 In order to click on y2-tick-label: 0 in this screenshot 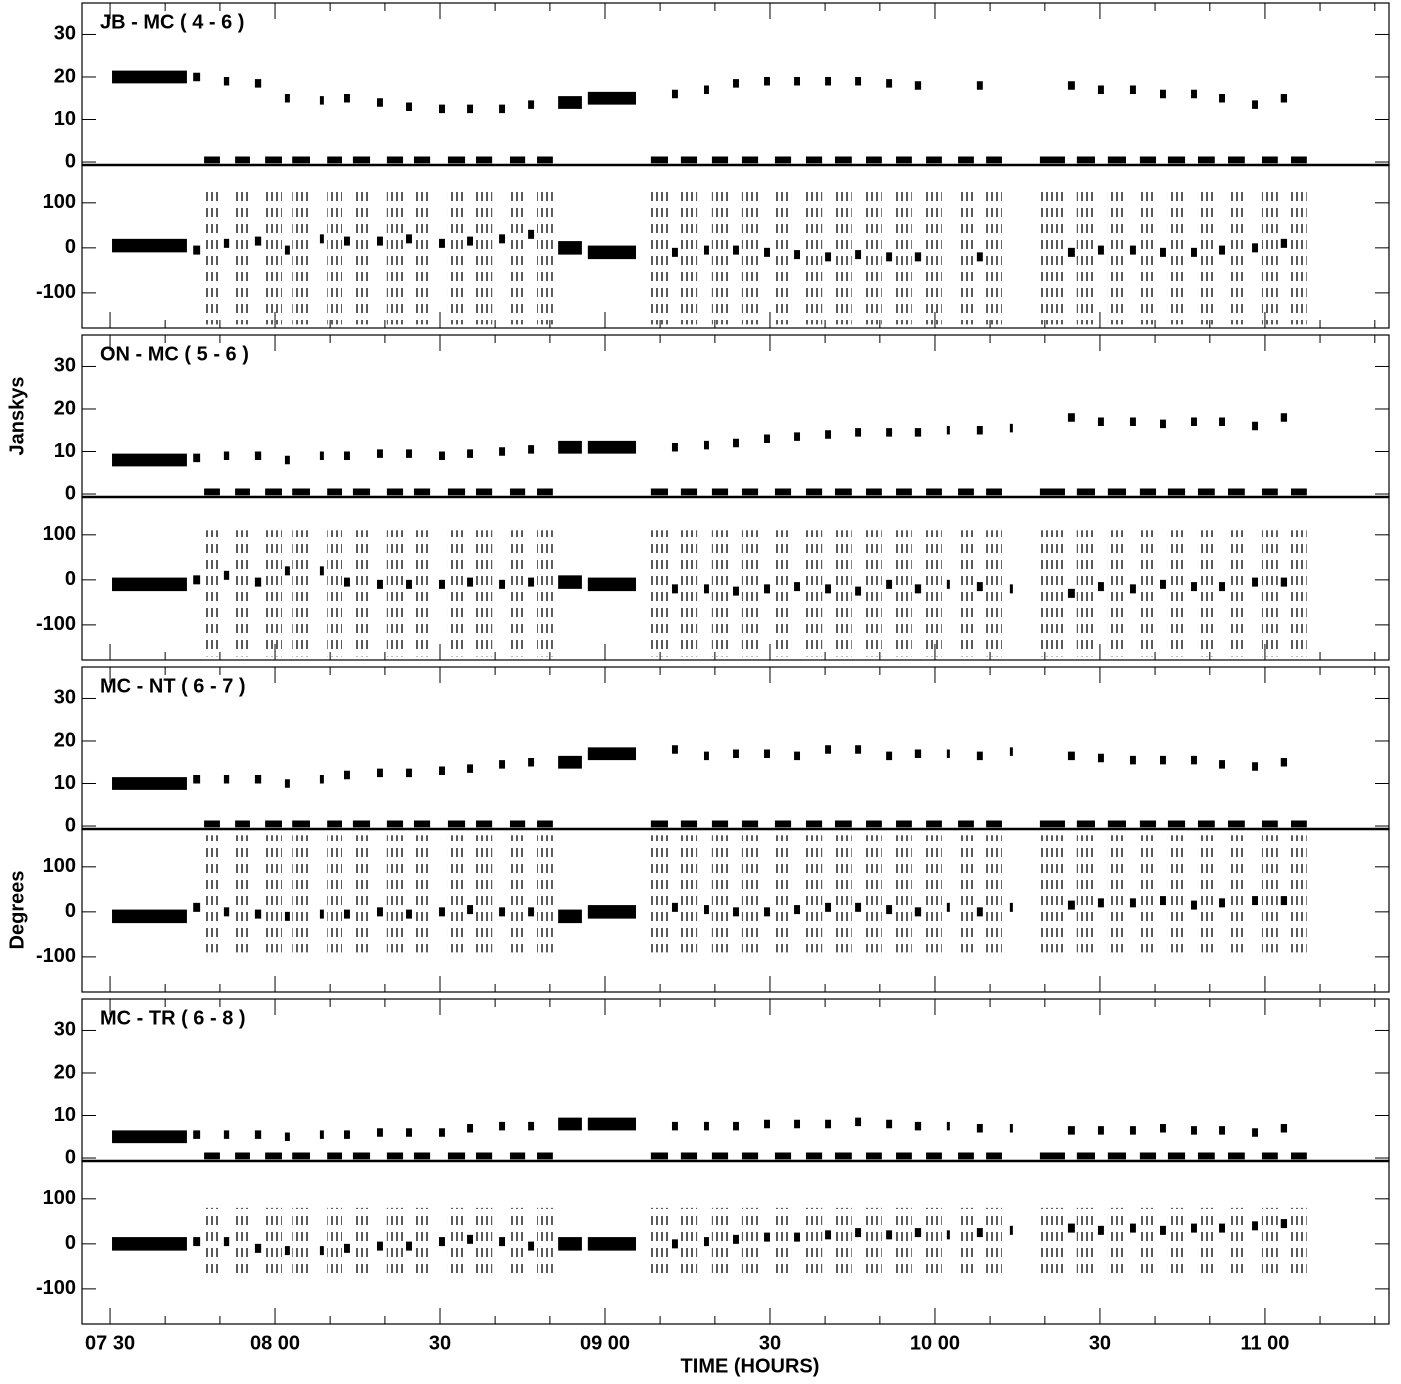, I will do `click(70, 911)`.